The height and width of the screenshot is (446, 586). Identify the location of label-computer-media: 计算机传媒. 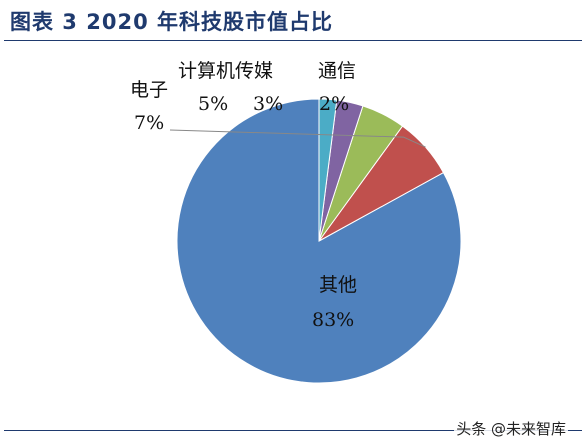
(225, 71).